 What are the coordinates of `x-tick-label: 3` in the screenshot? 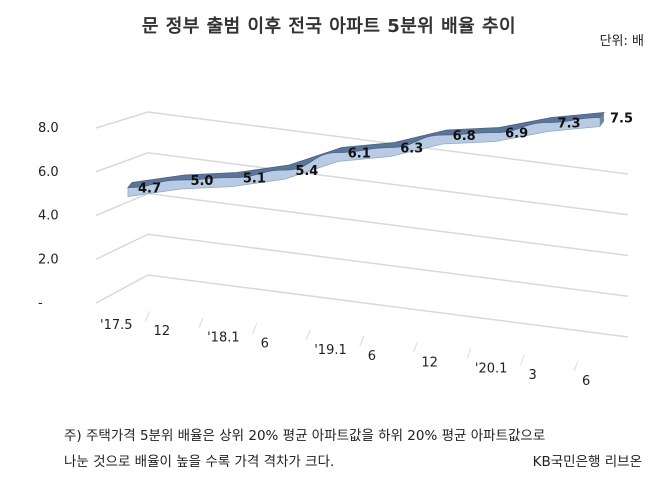 It's located at (532, 375).